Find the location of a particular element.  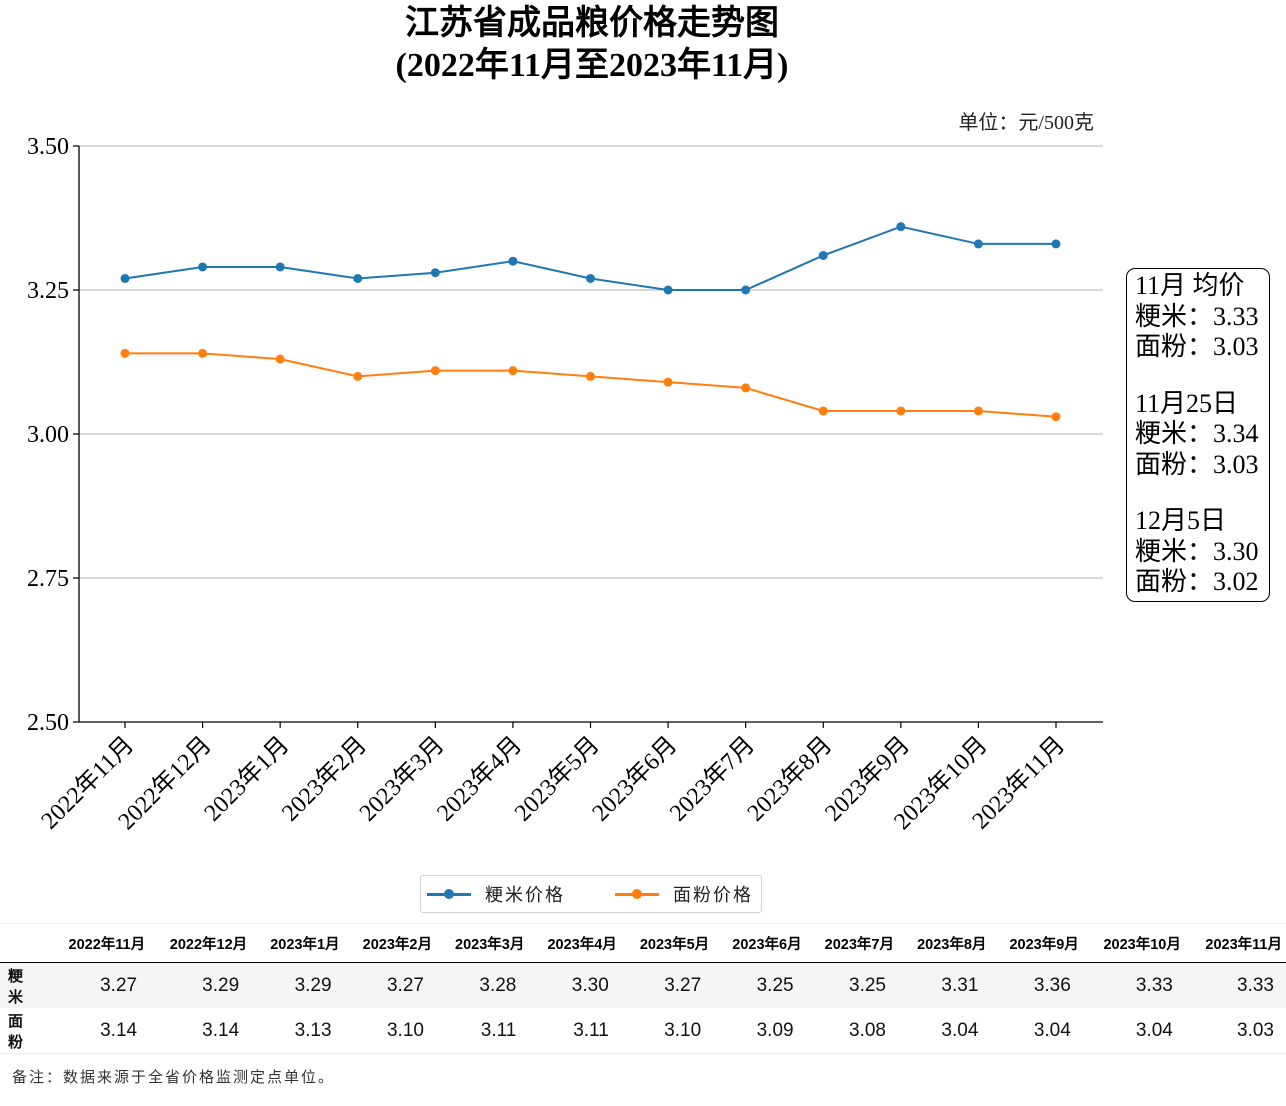

y-tick-label: 3.50 is located at coordinates (48, 147).